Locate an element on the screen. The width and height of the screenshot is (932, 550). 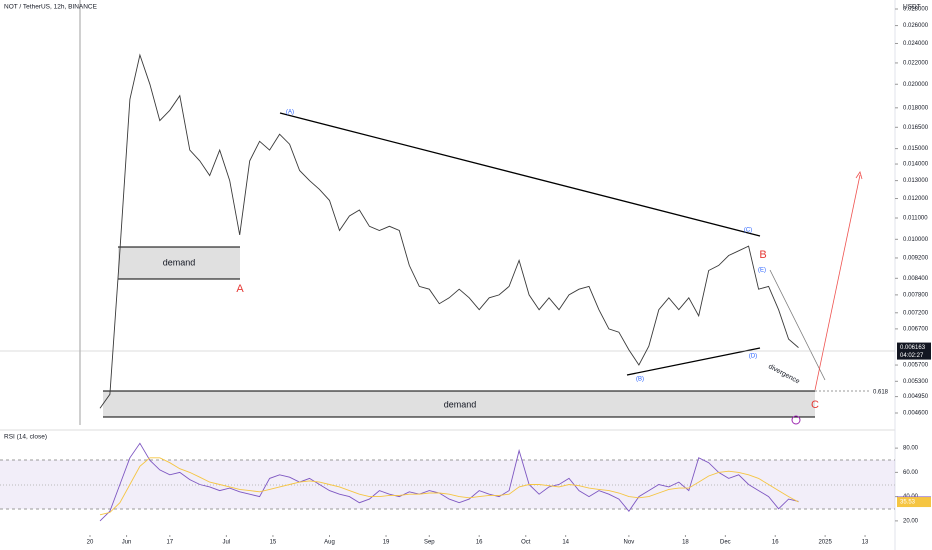
wave-label: B is located at coordinates (762, 255).